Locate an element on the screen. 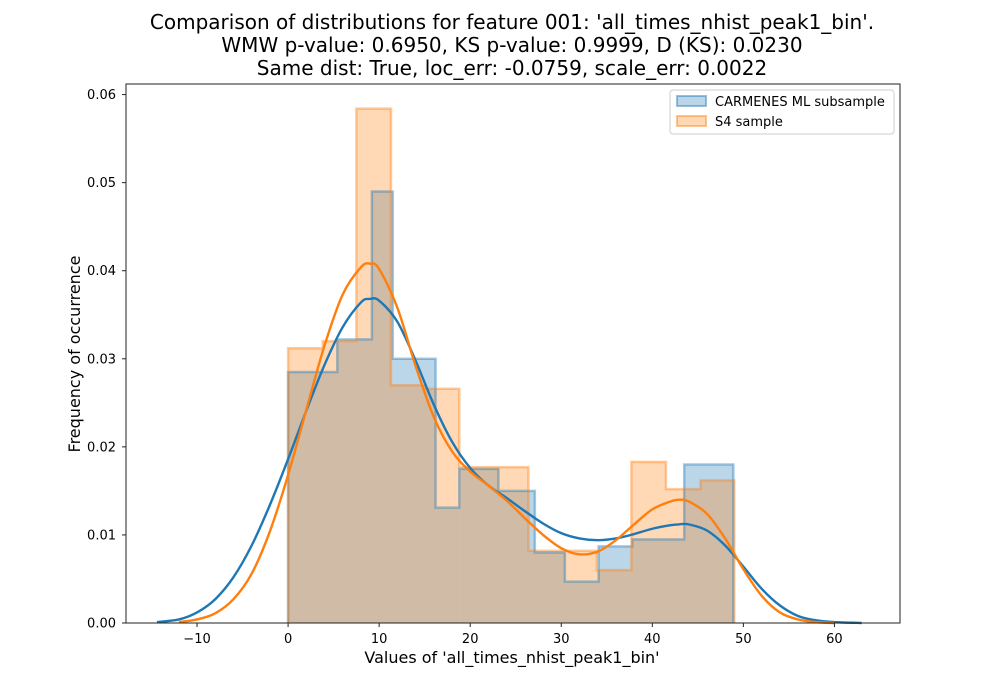 Image resolution: width=1000 pixels, height=700 pixels. x-tick-label: 10 is located at coordinates (379, 639).